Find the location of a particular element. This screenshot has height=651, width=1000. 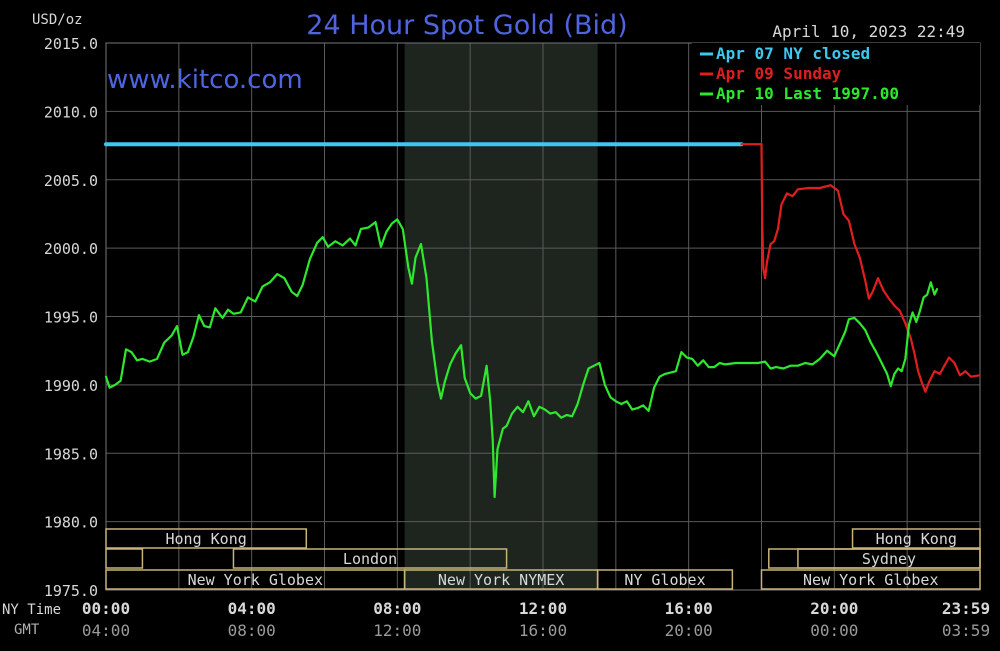

legend-background is located at coordinates (836, 74).